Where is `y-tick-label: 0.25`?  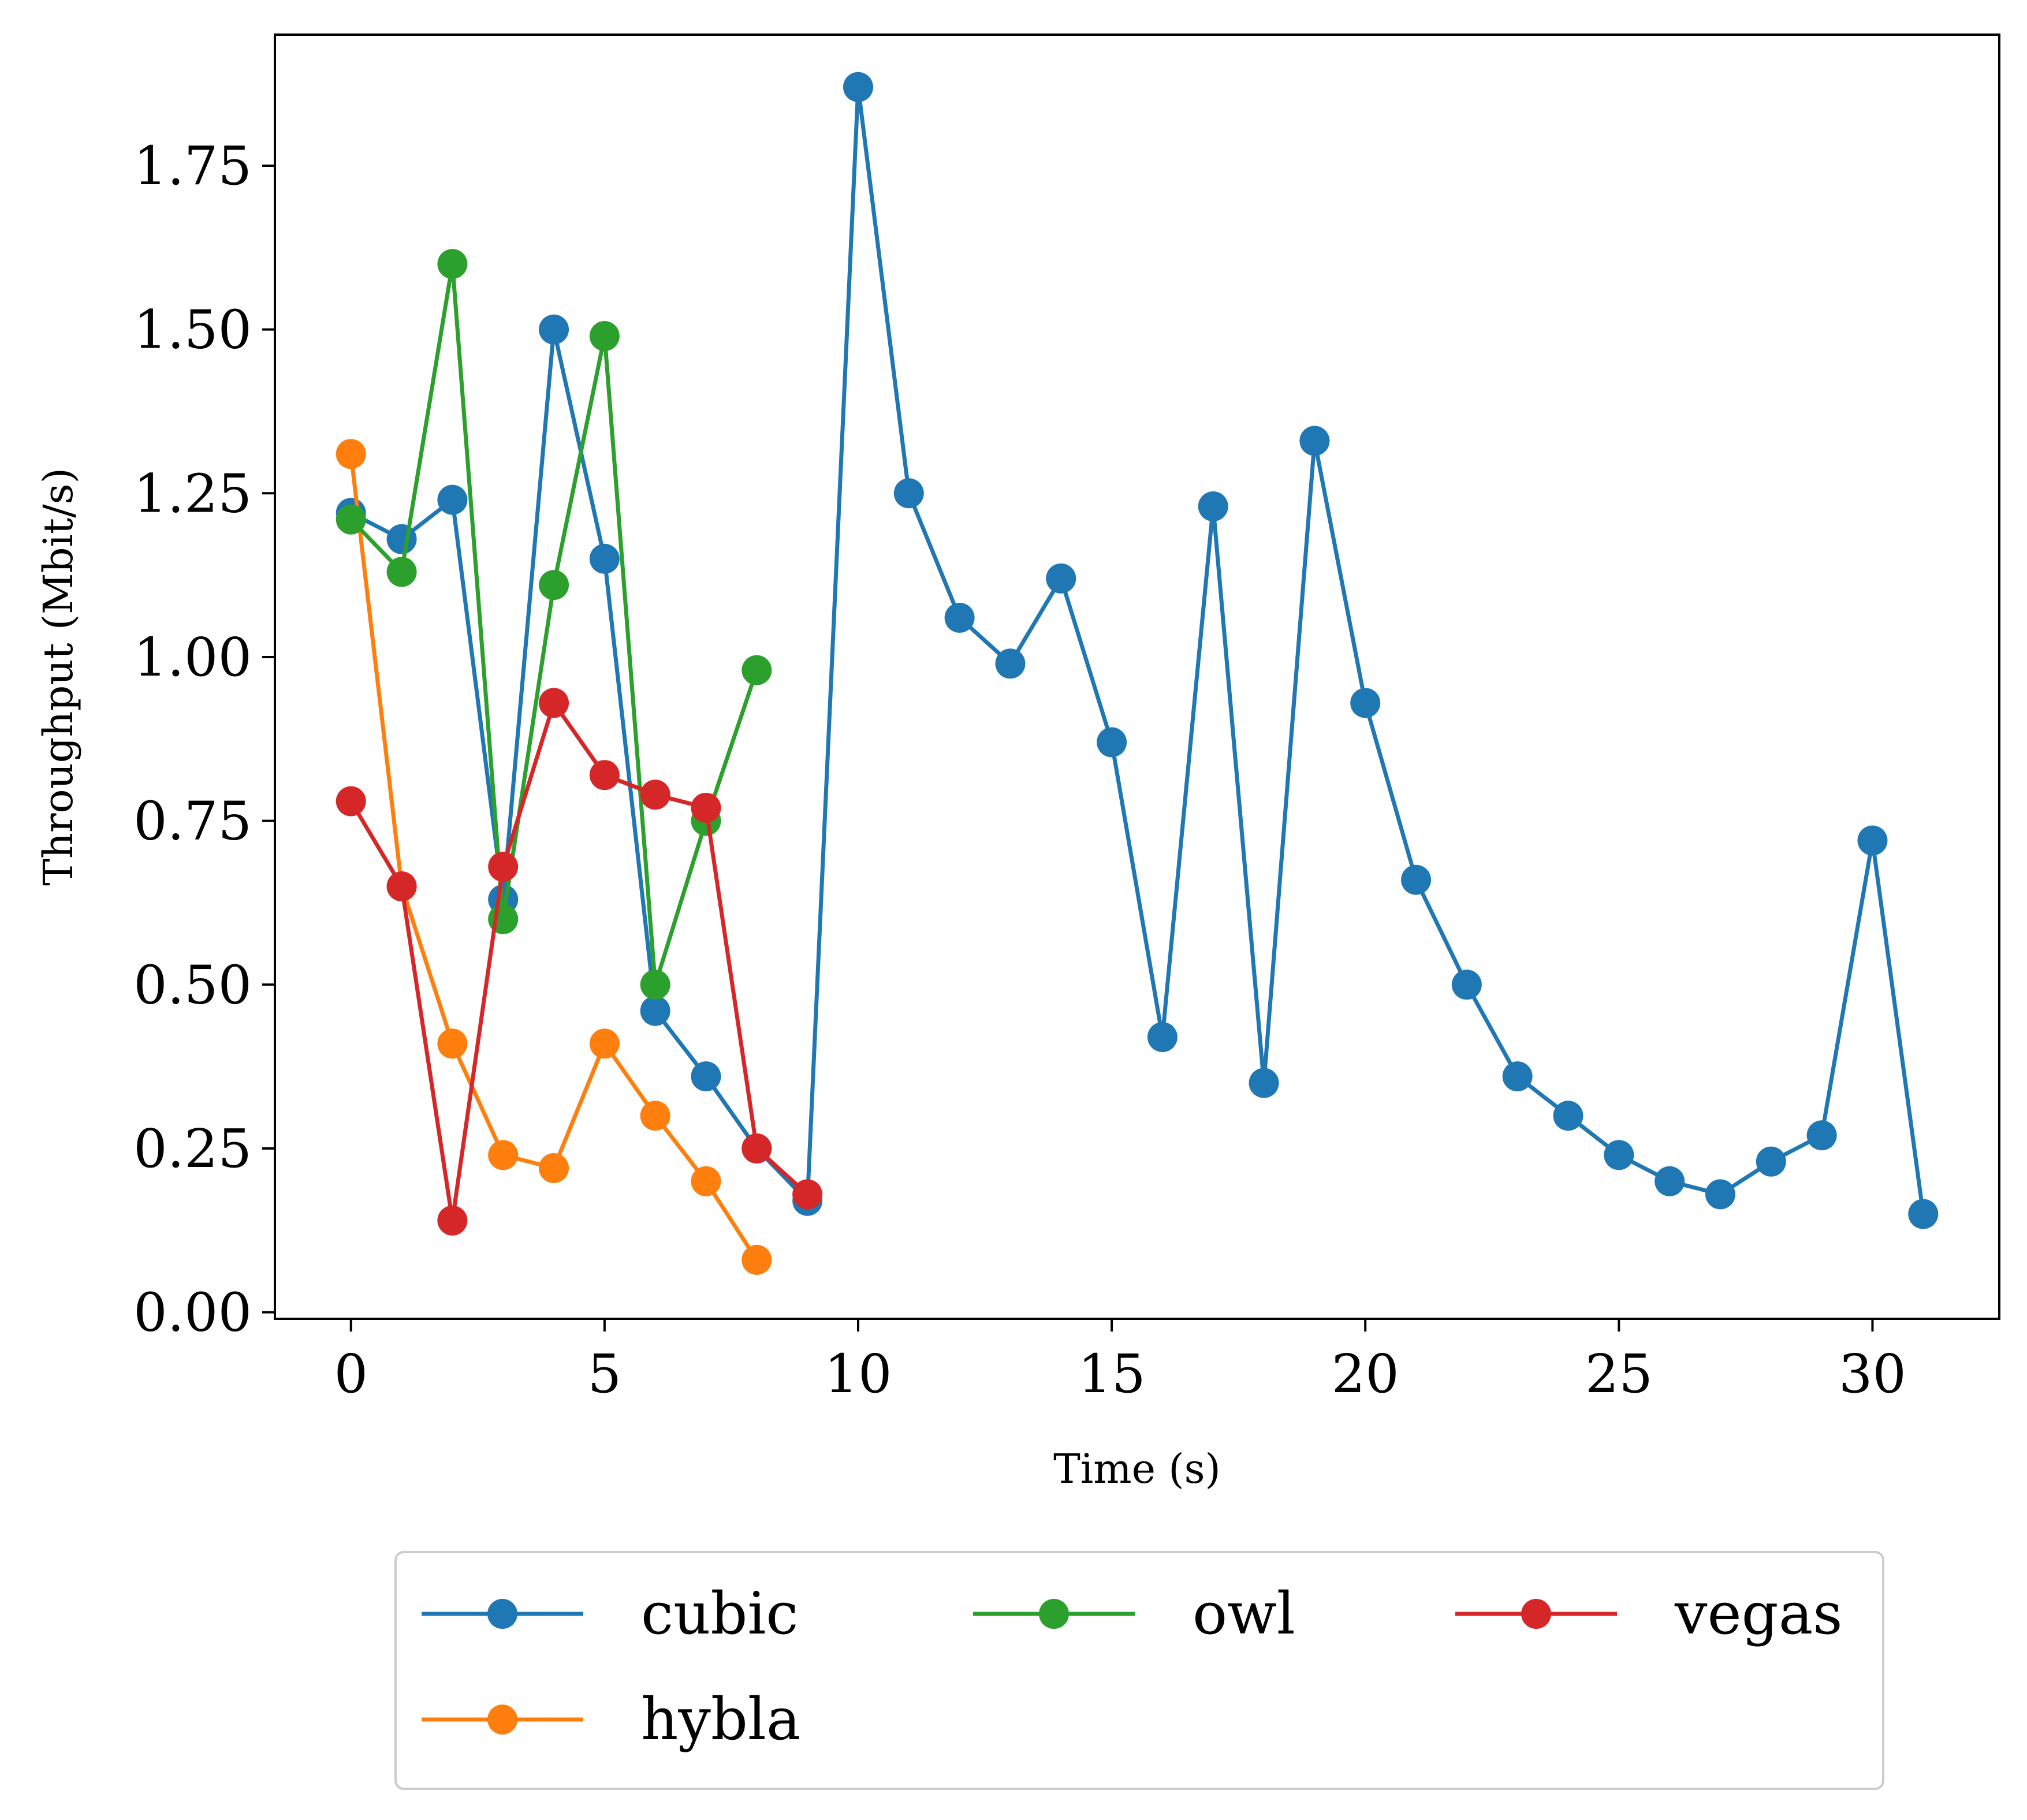
y-tick-label: 0.25 is located at coordinates (192, 1149).